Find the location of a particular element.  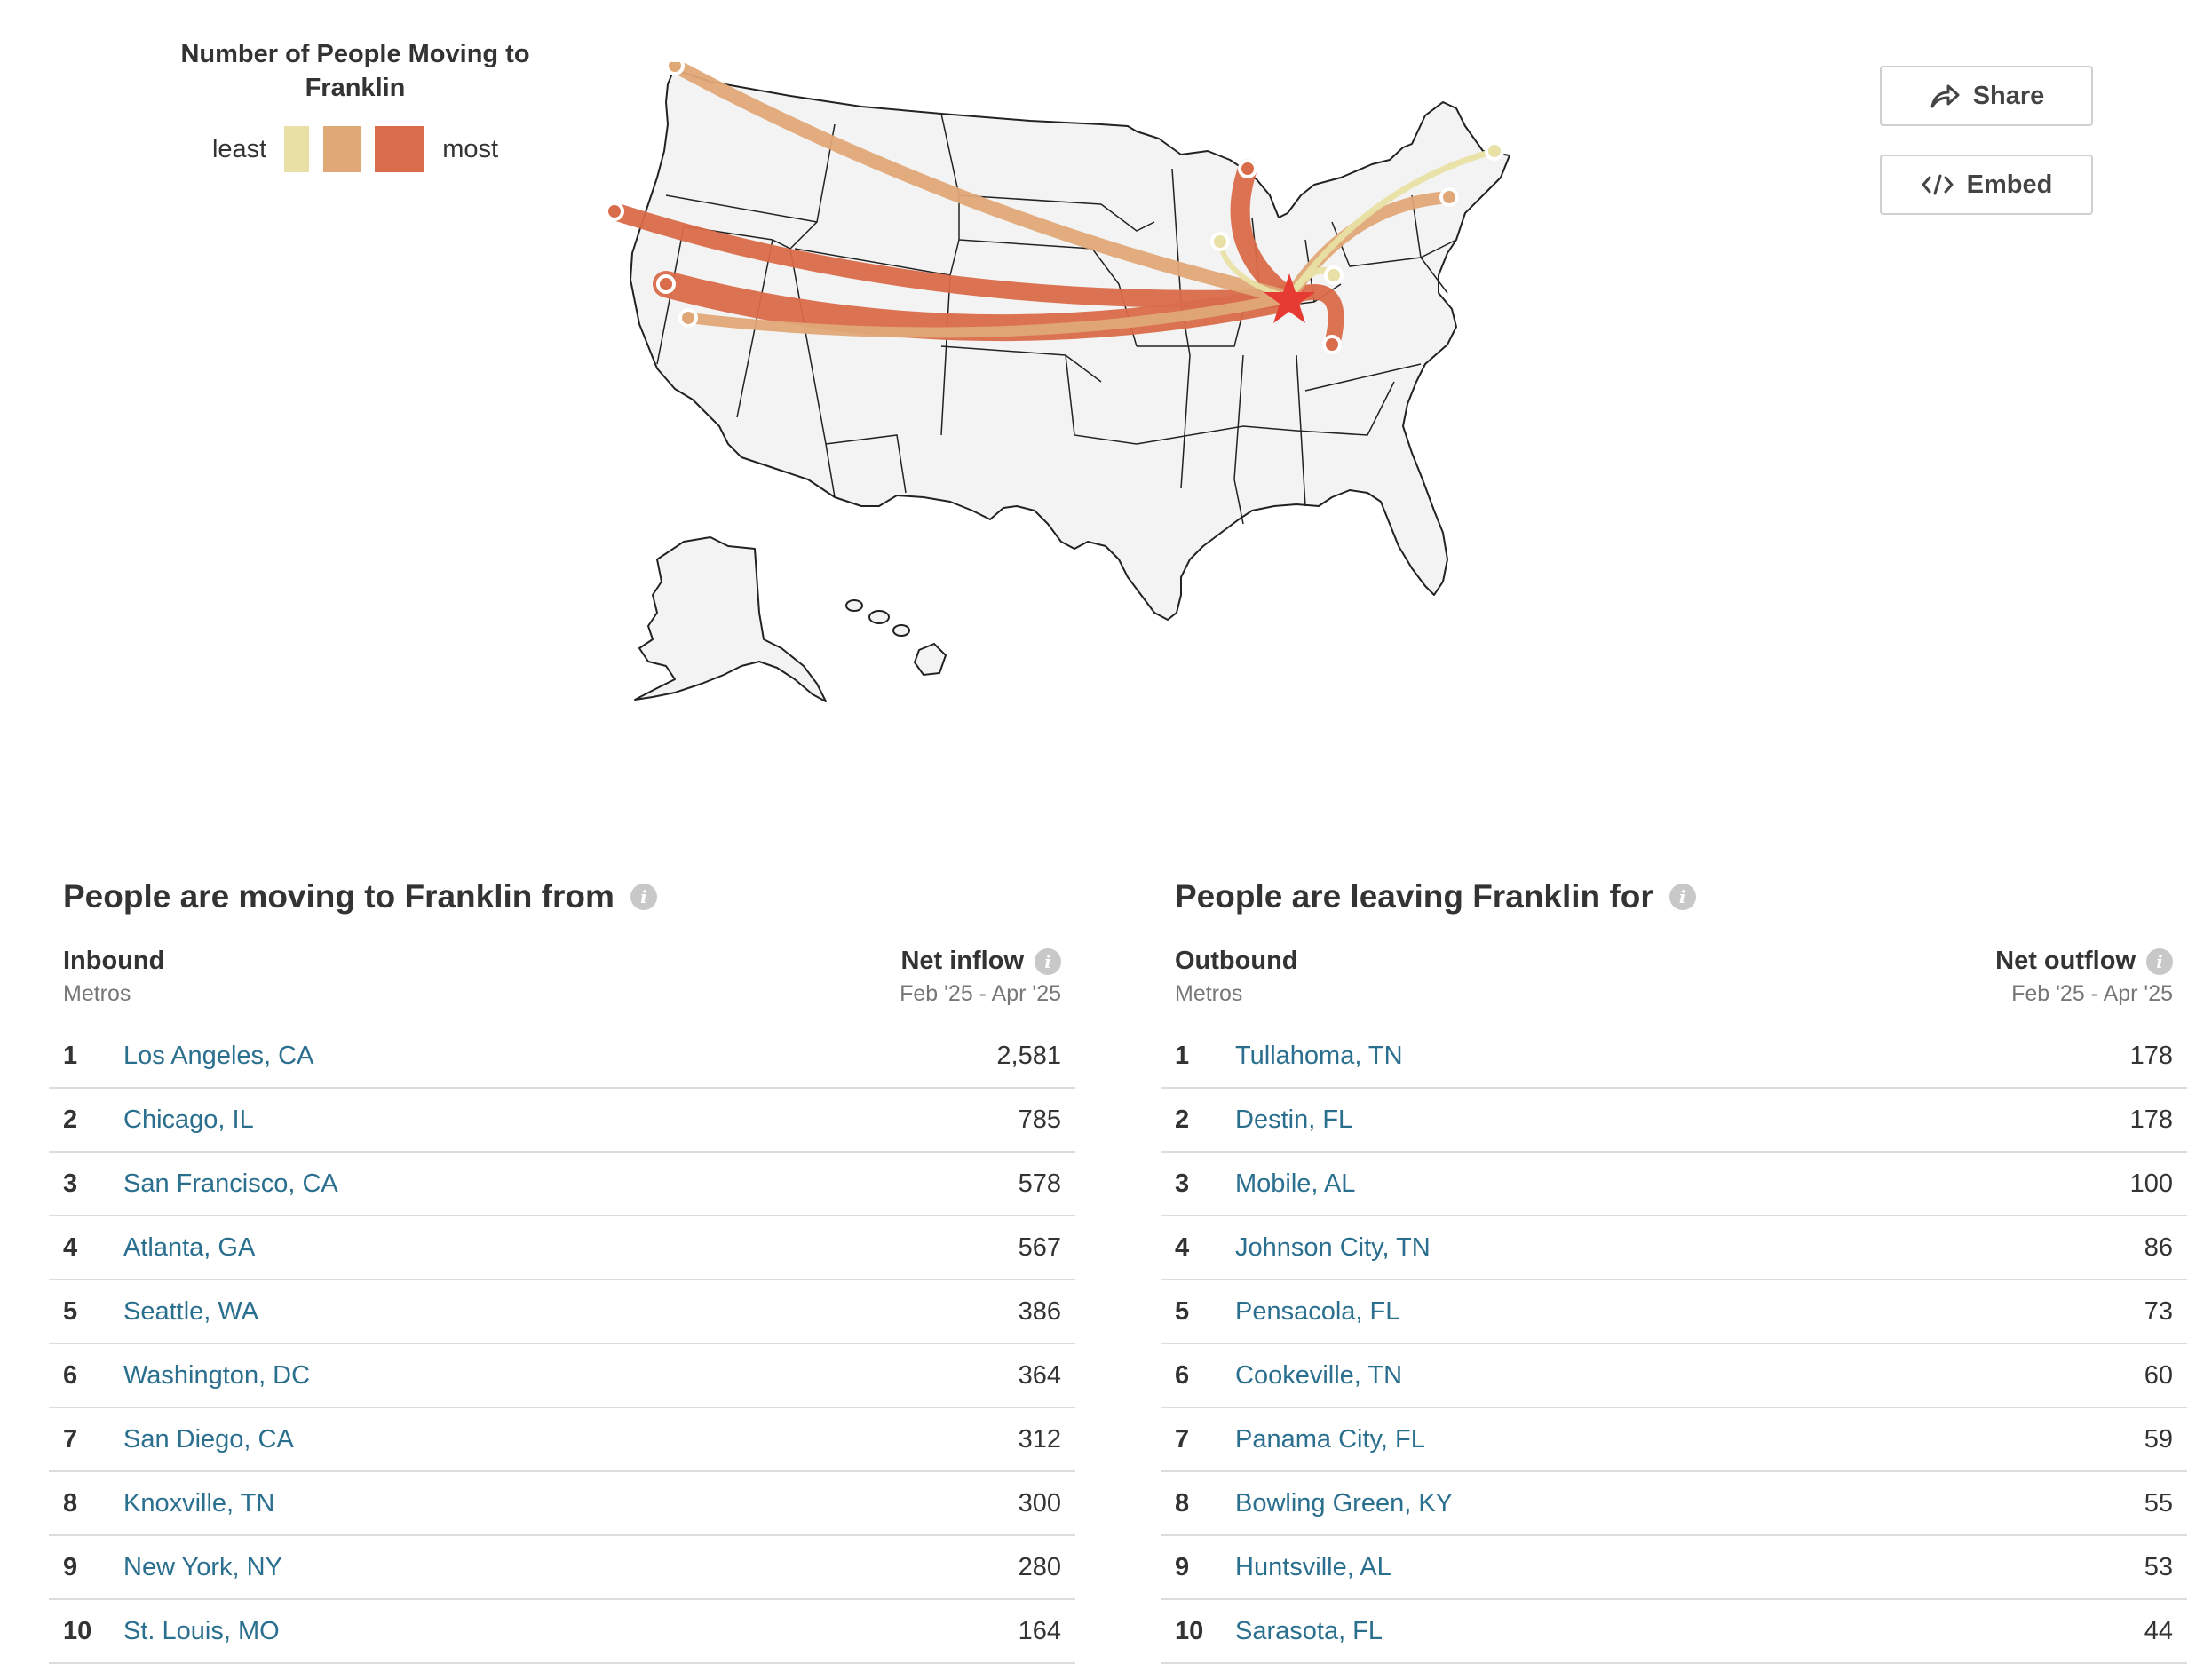

city-link: Mobile, AL is located at coordinates (1295, 1183).